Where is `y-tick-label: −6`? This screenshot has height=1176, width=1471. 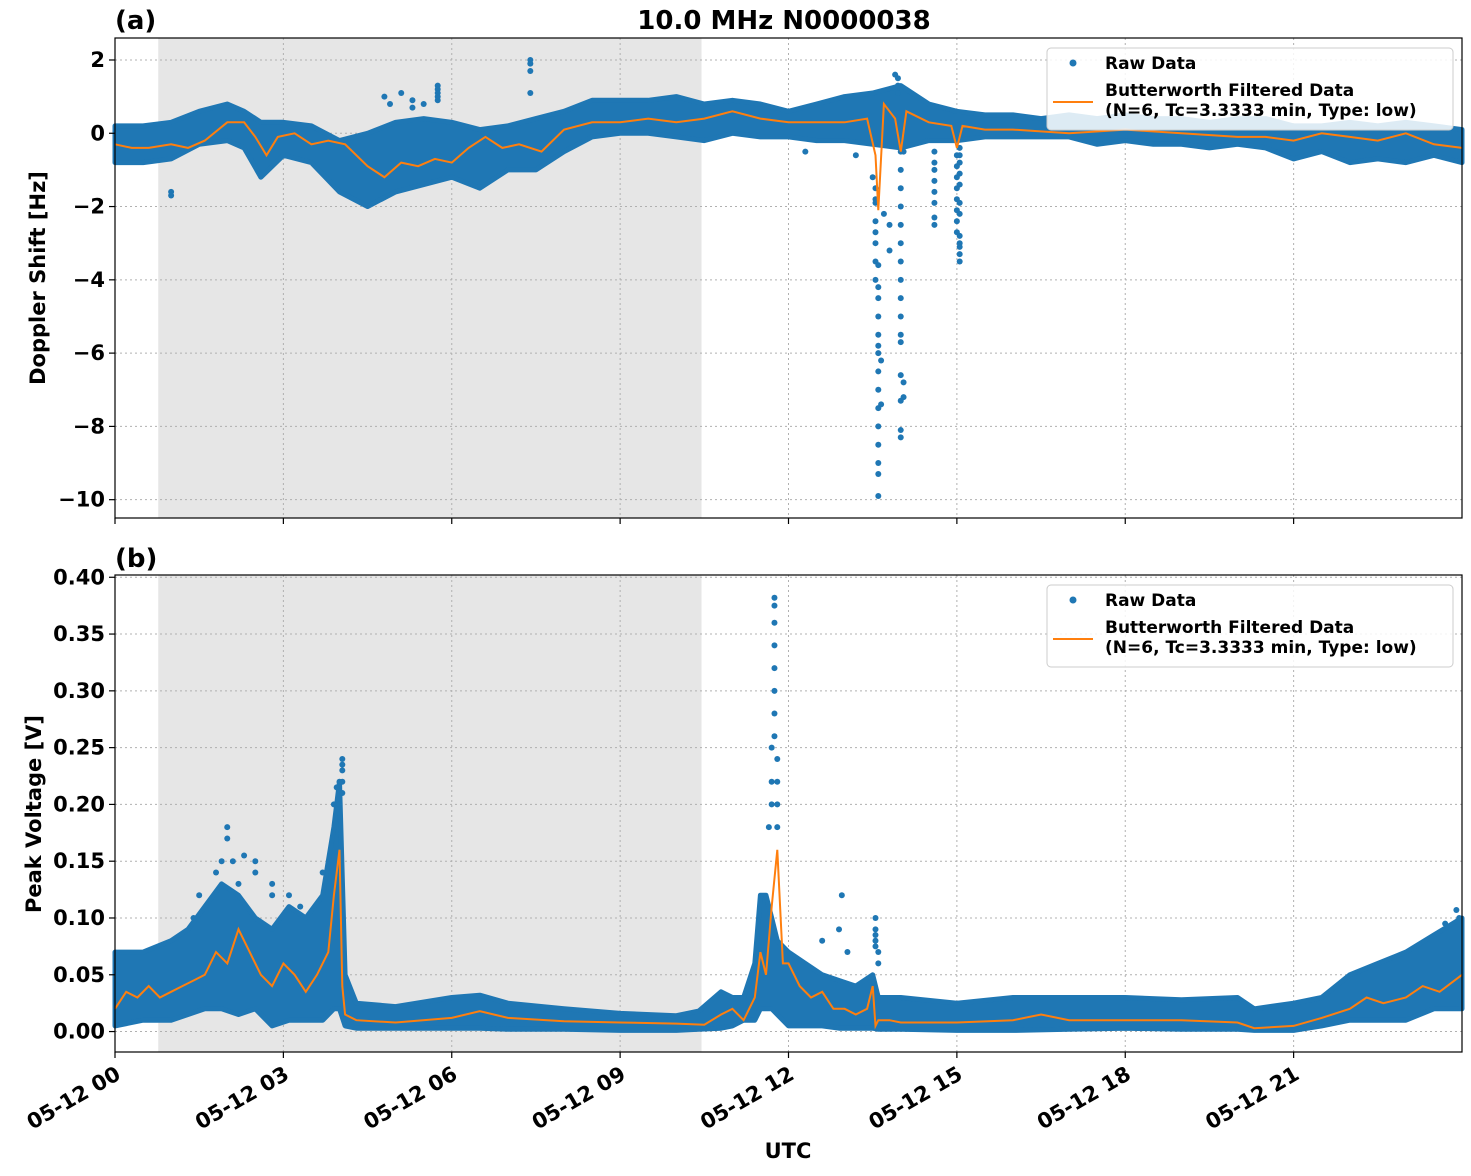
y-tick-label: −6 is located at coordinates (89, 353).